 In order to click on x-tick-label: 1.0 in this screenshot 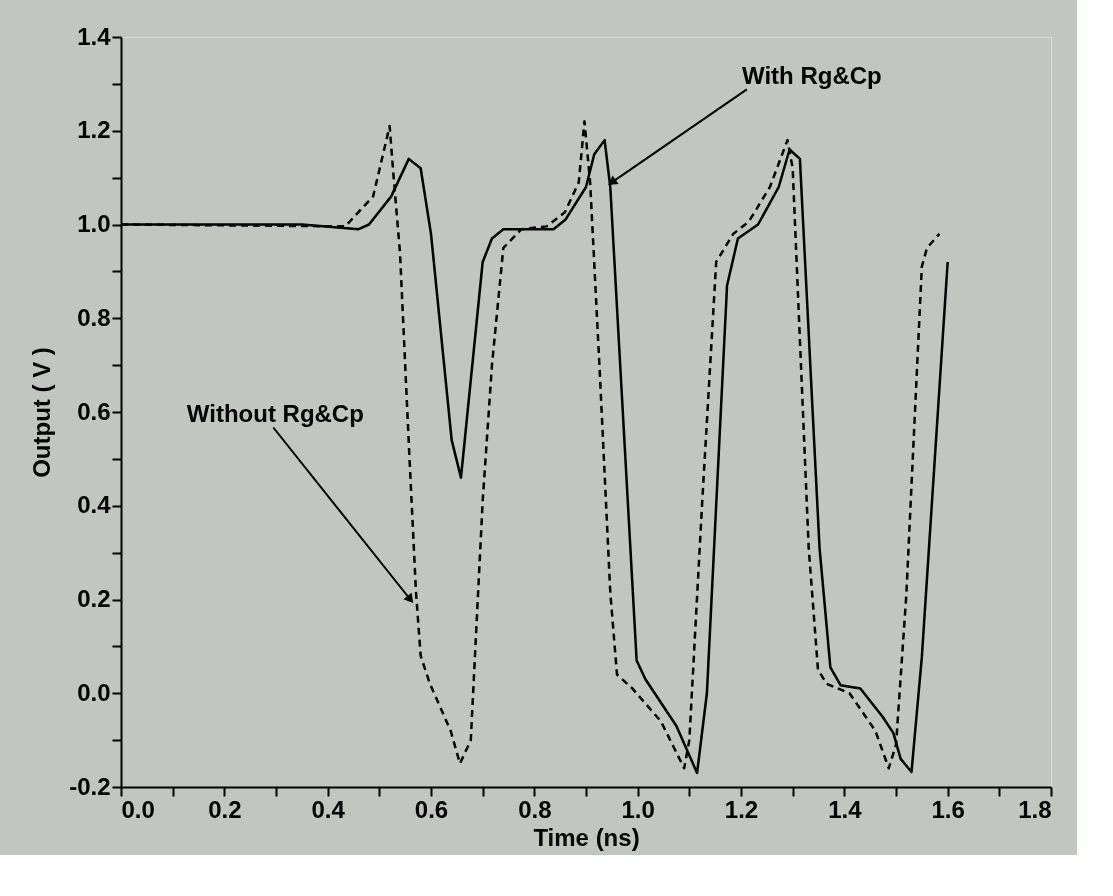, I will do `click(638, 809)`.